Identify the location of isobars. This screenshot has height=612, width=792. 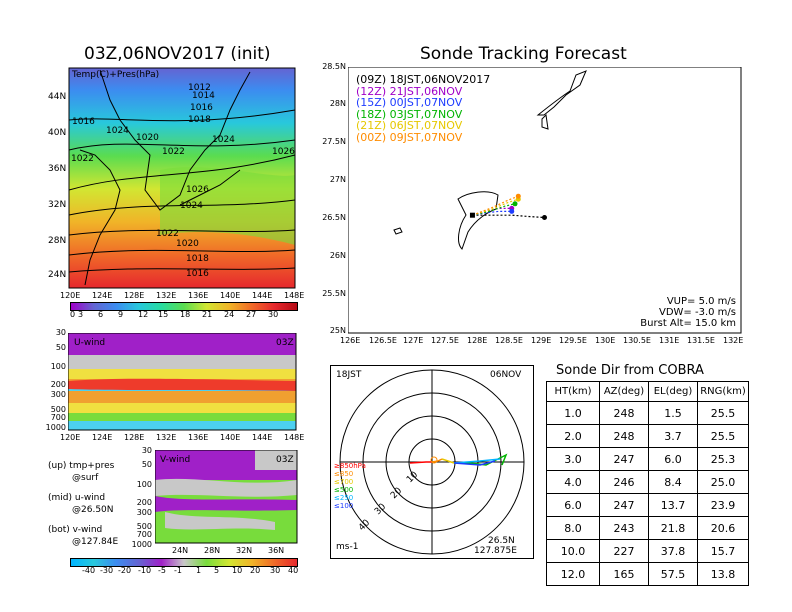
(182, 191).